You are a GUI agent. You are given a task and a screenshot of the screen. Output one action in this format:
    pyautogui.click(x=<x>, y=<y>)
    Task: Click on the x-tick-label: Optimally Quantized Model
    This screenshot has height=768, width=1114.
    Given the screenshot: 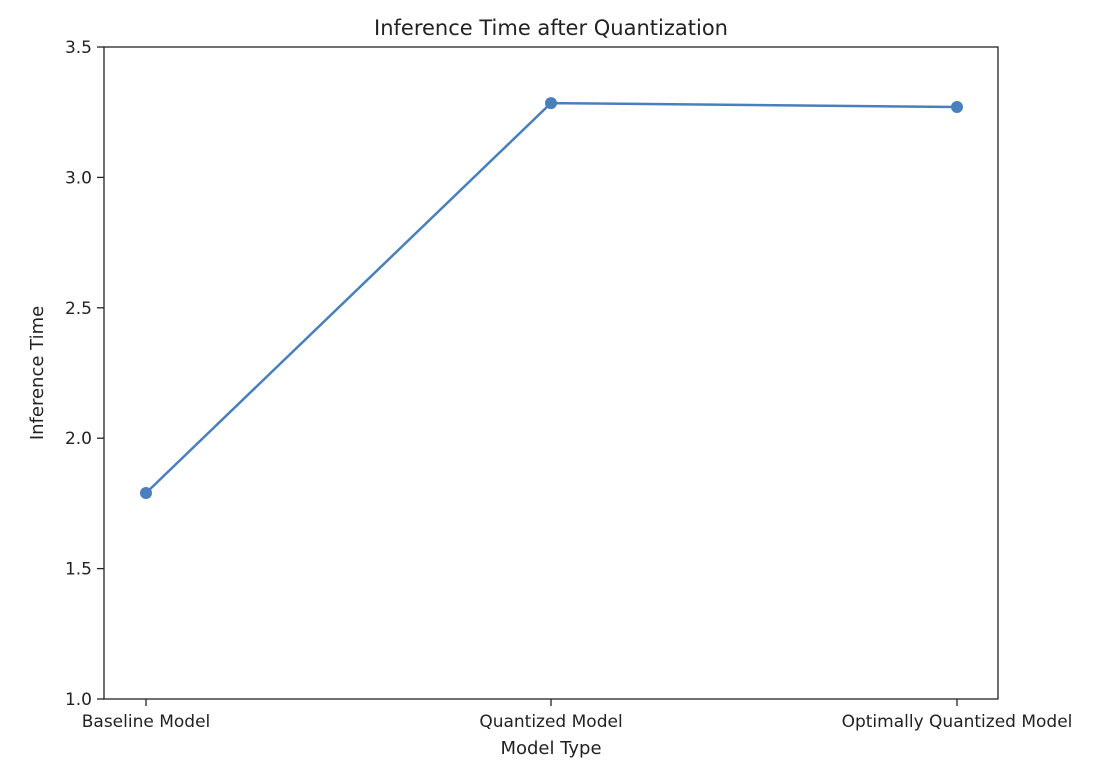 What is the action you would take?
    pyautogui.click(x=957, y=722)
    